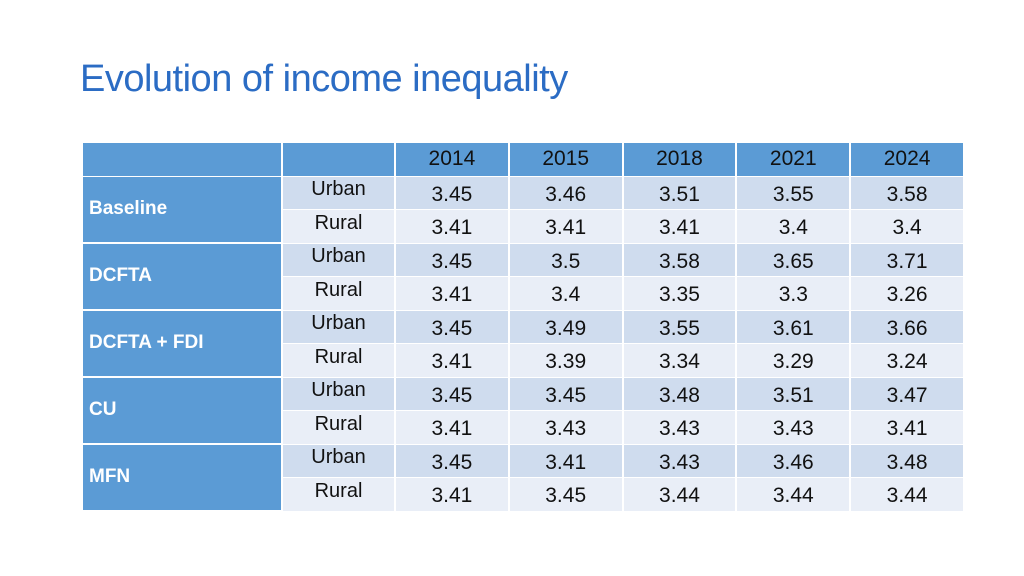 The width and height of the screenshot is (1024, 576). I want to click on value-cell: 3.47, so click(908, 394).